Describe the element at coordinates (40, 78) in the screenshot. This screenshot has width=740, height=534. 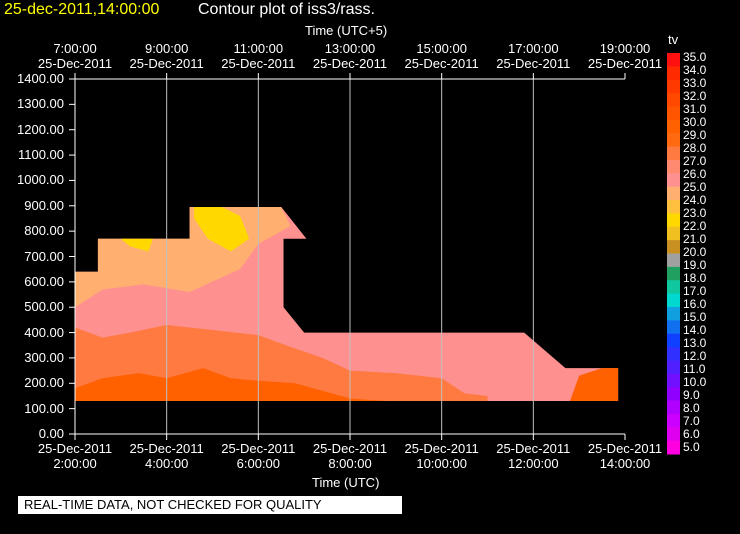
I see `y-tick-label: 1400.00` at that location.